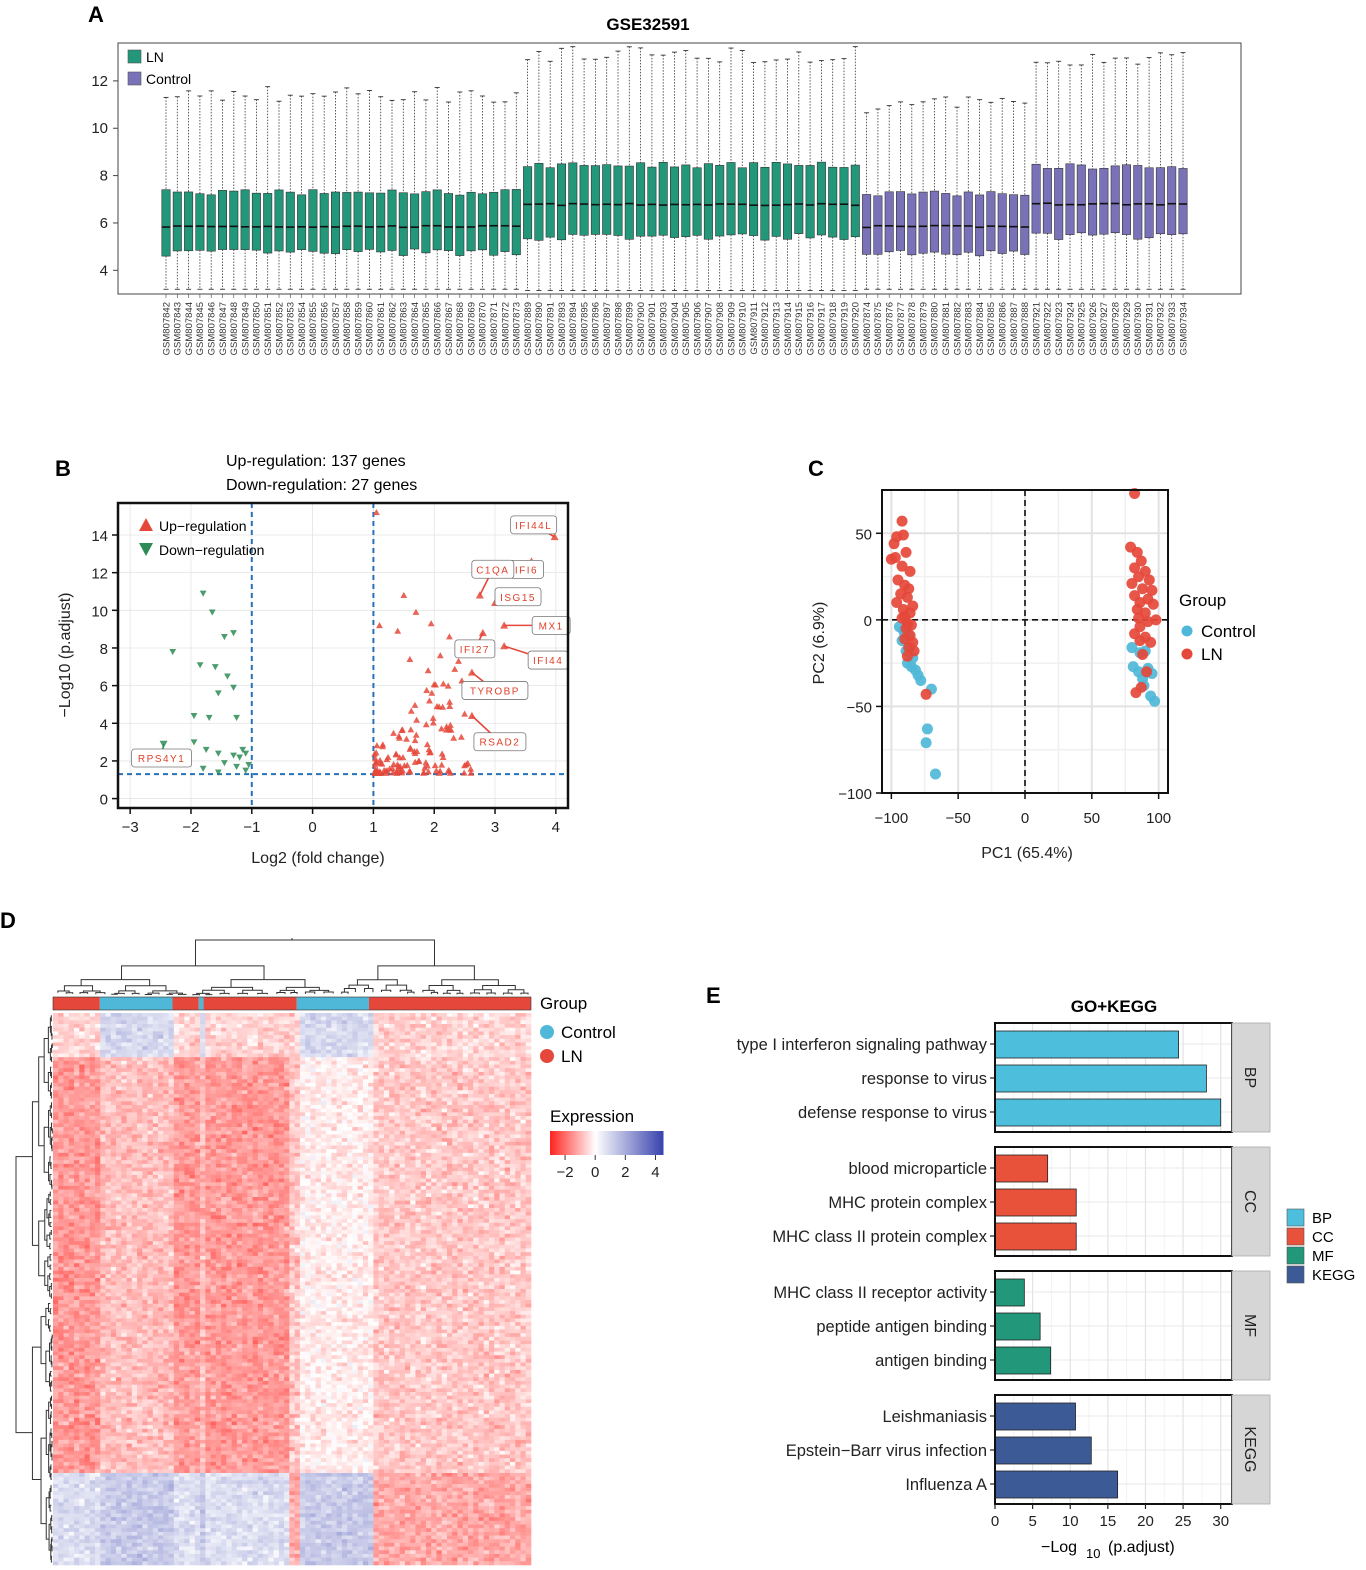 Image resolution: width=1366 pixels, height=1570 pixels. I want to click on volcano-xtick-label: 2, so click(434, 827).